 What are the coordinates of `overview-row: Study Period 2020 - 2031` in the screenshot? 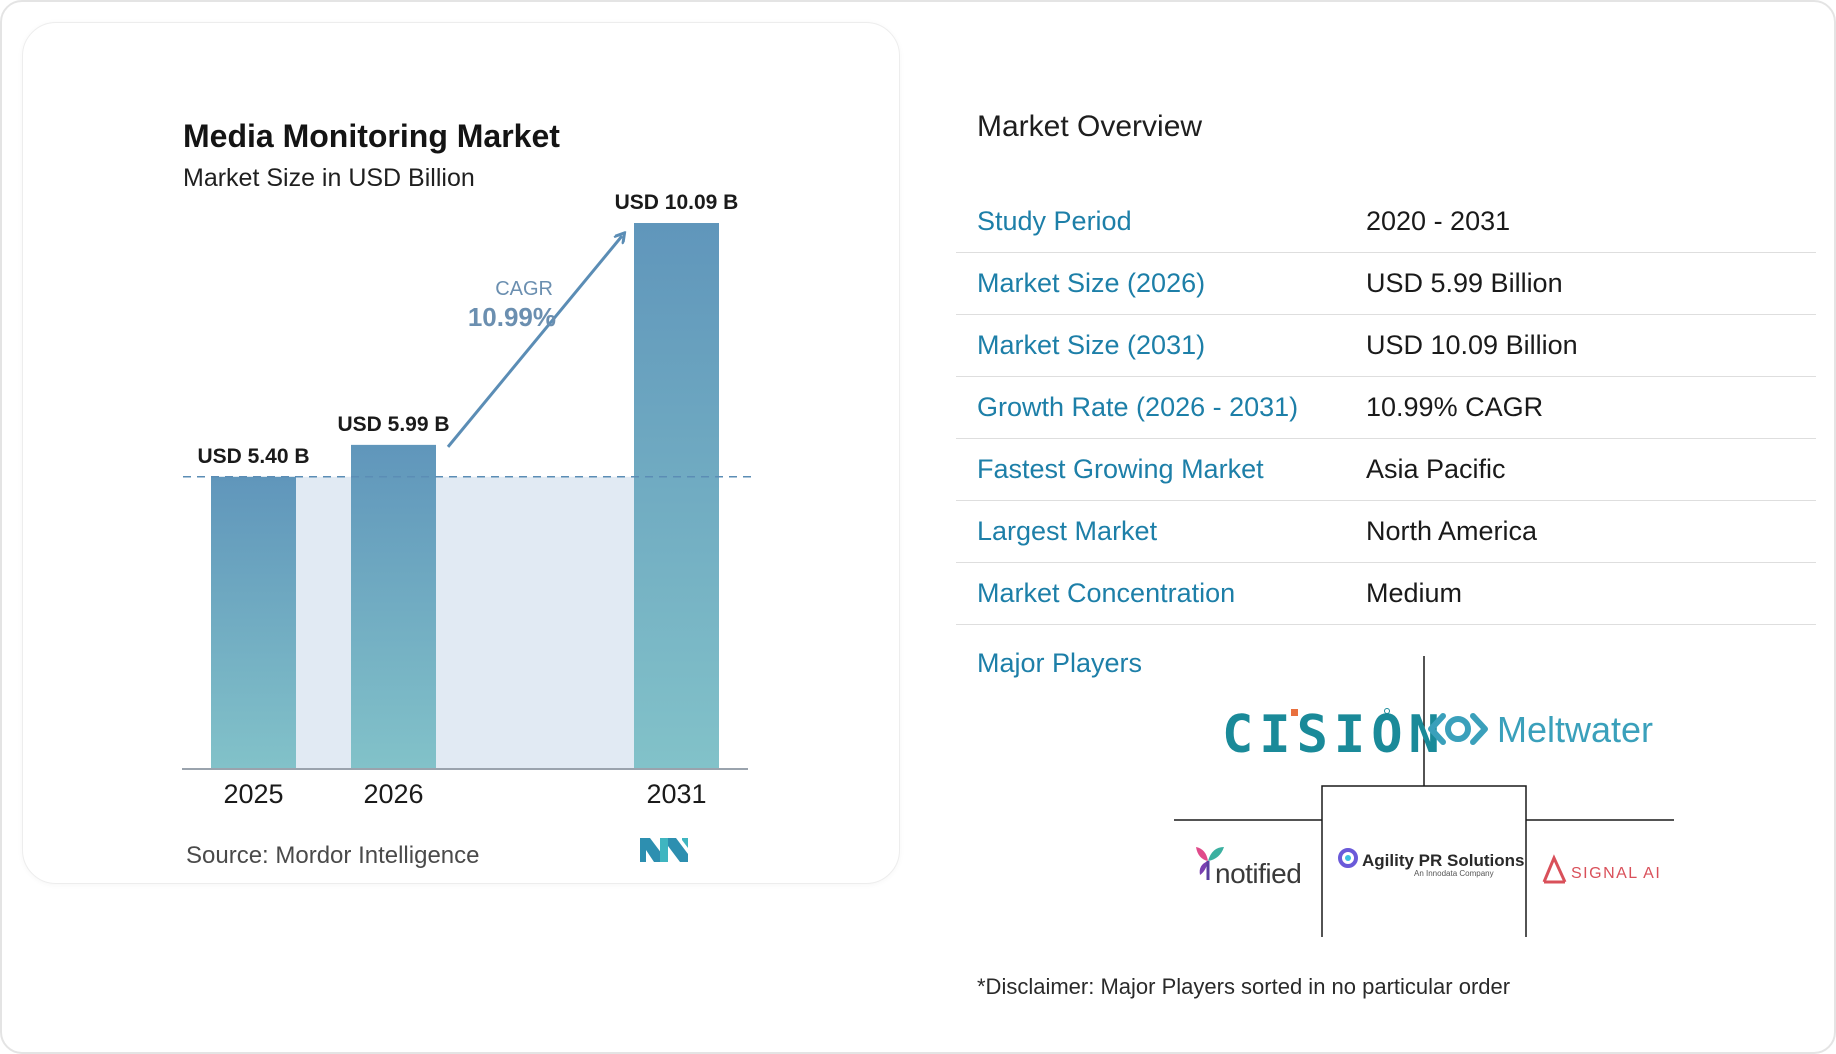 It's located at (1386, 221).